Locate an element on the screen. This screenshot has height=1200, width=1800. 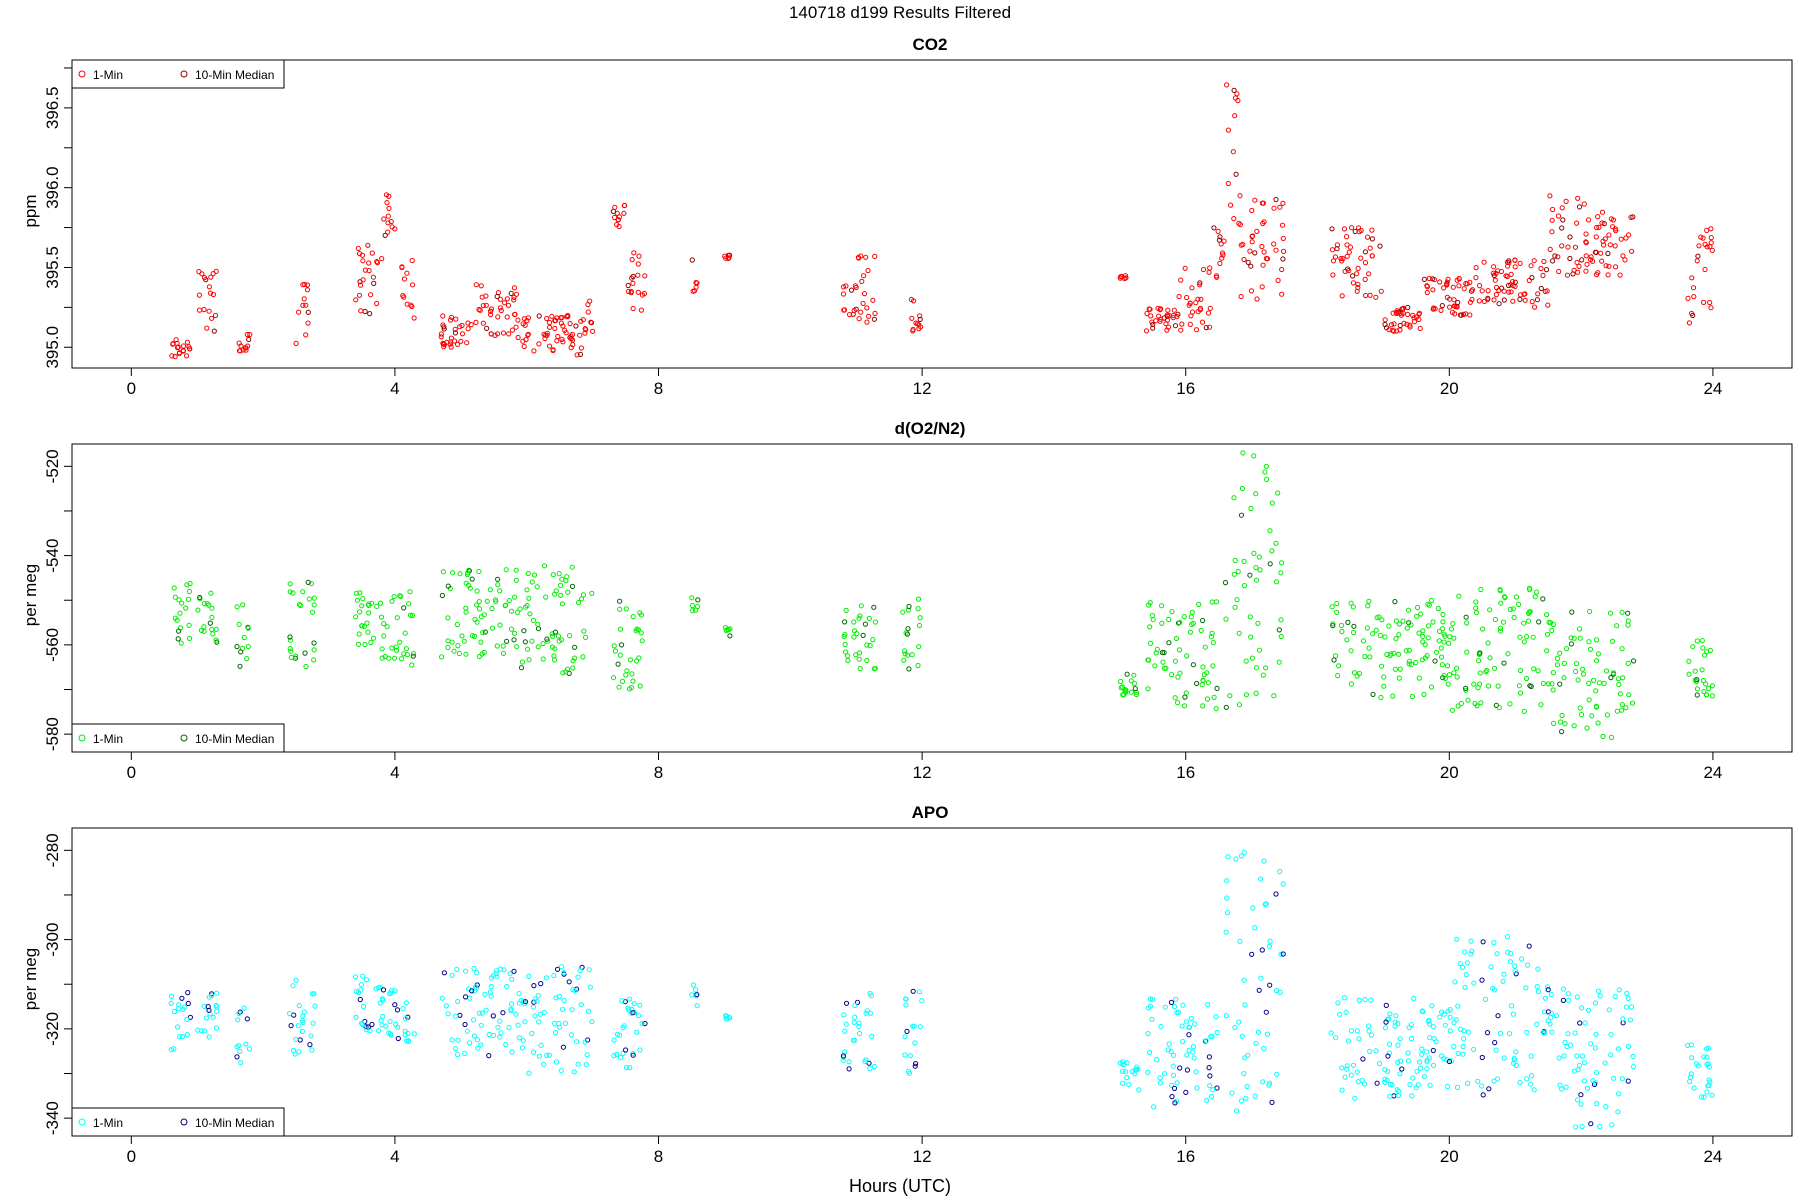
y-tick-label: -280 is located at coordinates (52, 850).